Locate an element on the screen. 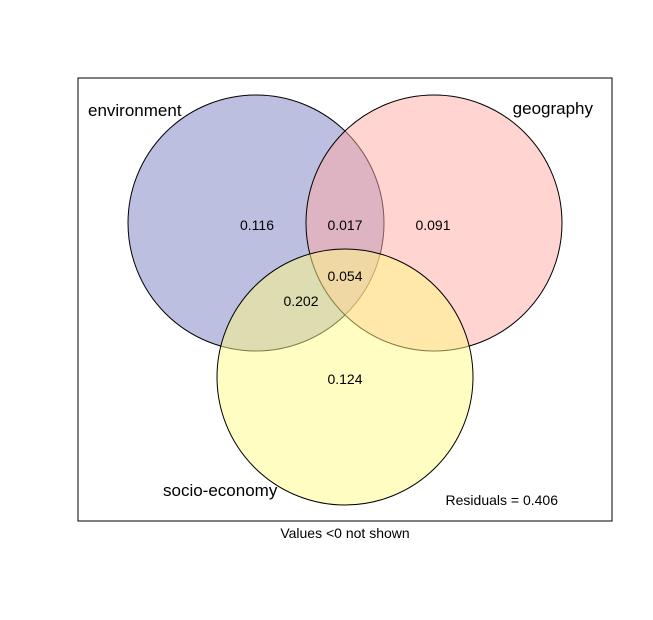 The image size is (653, 620). socio-economy-only-value: 0.124 is located at coordinates (344, 379).